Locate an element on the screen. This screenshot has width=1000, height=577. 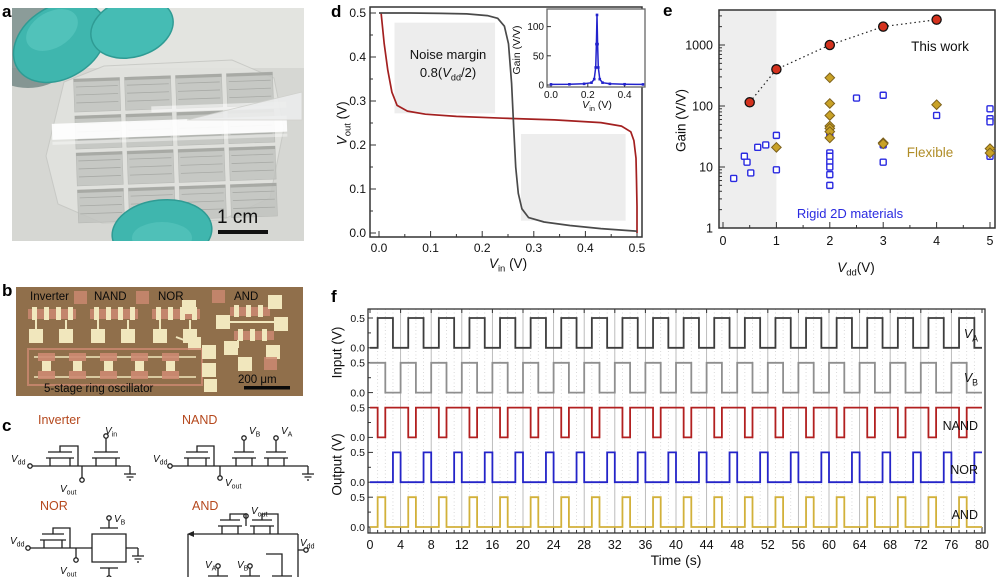
sub-1v-shaded-region is located at coordinates (748, 119).